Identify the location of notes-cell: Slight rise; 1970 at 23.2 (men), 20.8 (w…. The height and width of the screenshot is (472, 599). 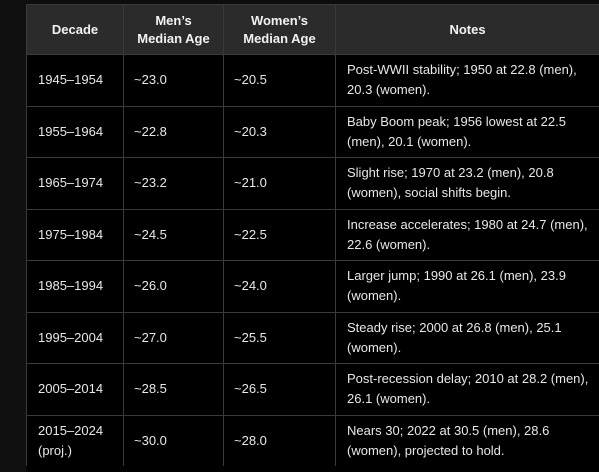
(467, 183).